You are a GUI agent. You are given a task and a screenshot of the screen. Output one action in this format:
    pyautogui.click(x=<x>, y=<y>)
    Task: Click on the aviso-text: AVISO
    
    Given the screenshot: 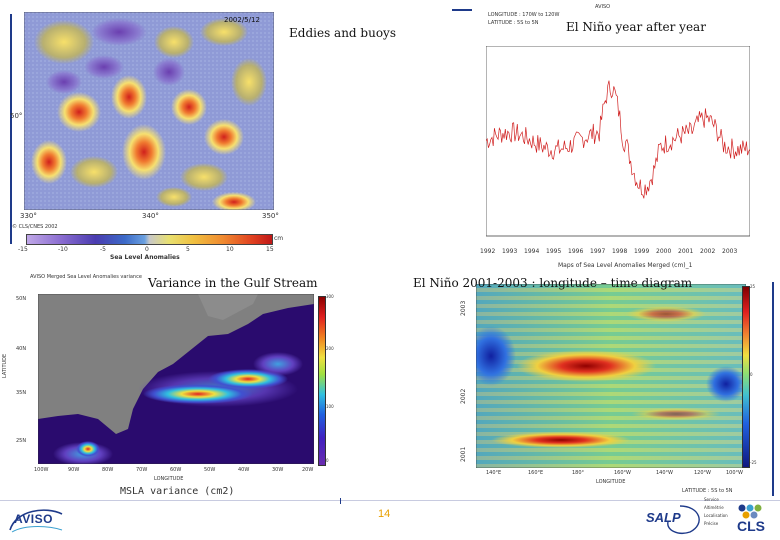 What is the action you would take?
    pyautogui.click(x=33, y=519)
    